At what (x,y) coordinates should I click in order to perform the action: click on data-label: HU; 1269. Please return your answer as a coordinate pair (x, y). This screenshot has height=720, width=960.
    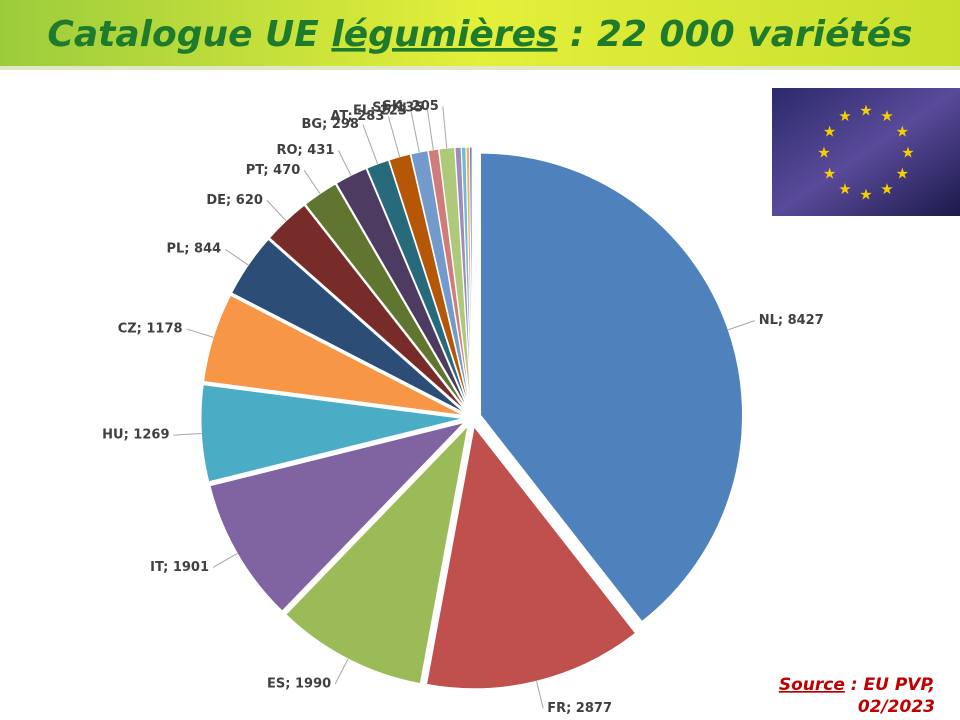
    Looking at the image, I should click on (135, 435).